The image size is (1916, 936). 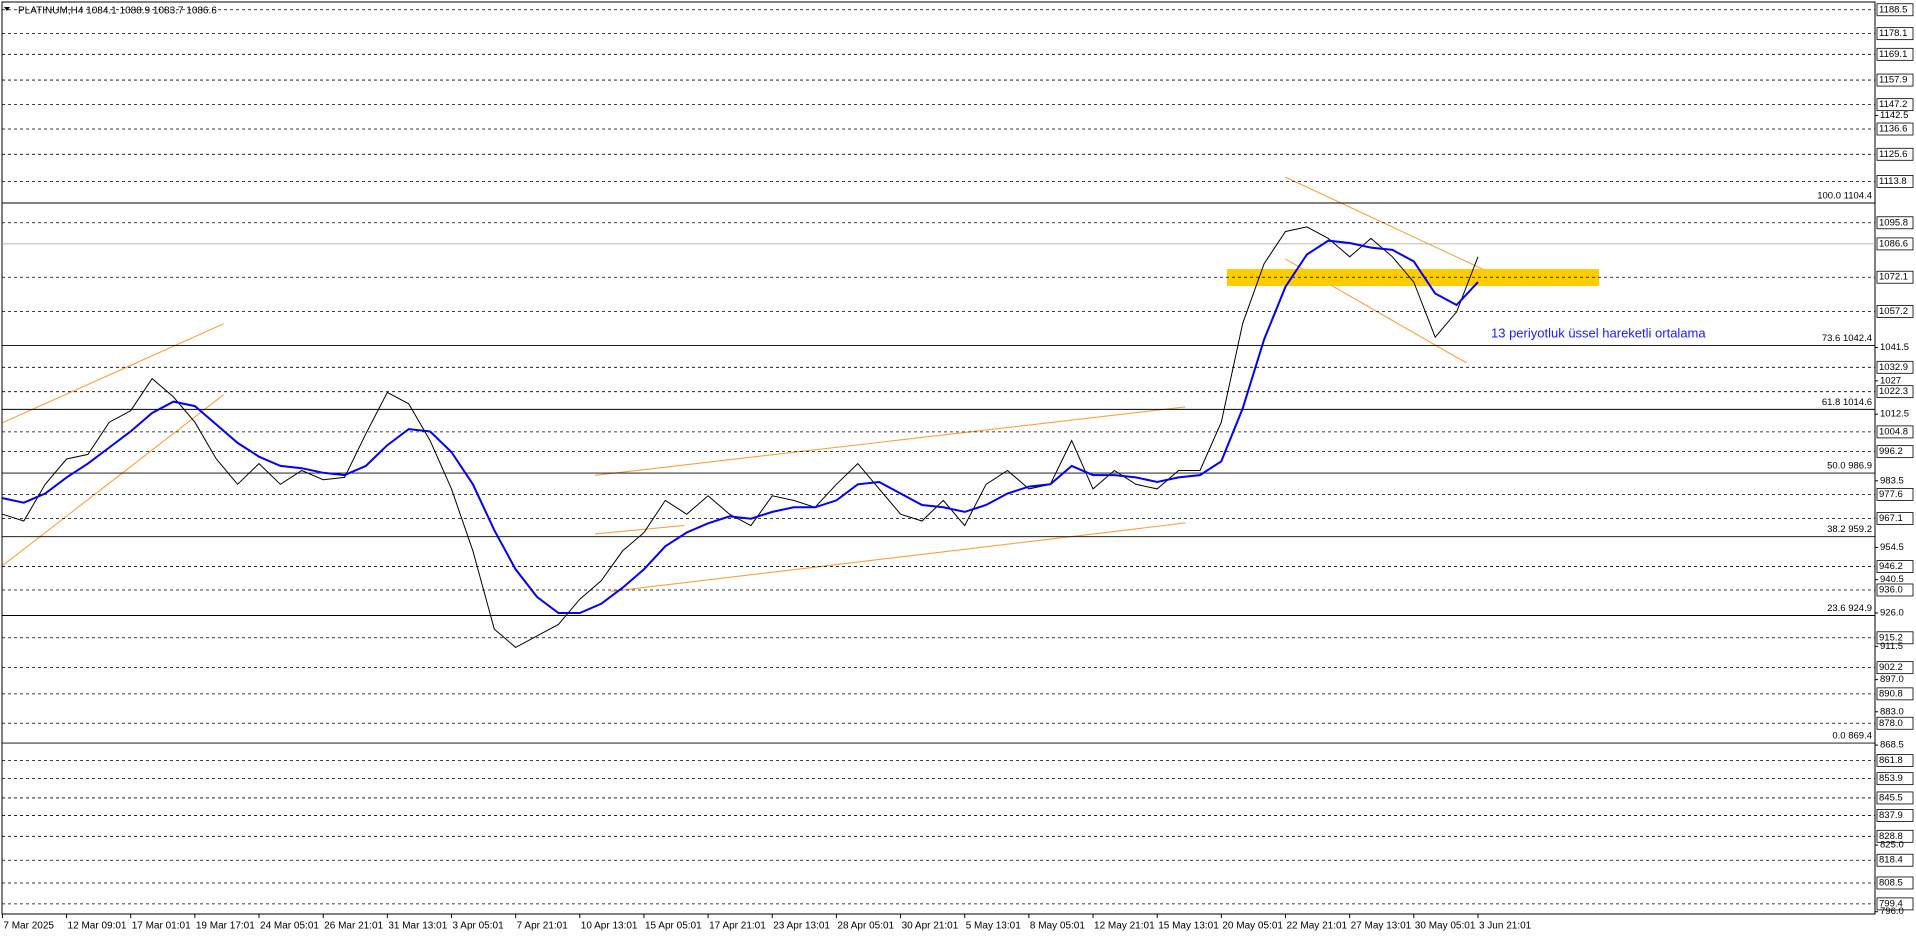 I want to click on x-tick-label: 20 May 05:01, so click(x=1252, y=926).